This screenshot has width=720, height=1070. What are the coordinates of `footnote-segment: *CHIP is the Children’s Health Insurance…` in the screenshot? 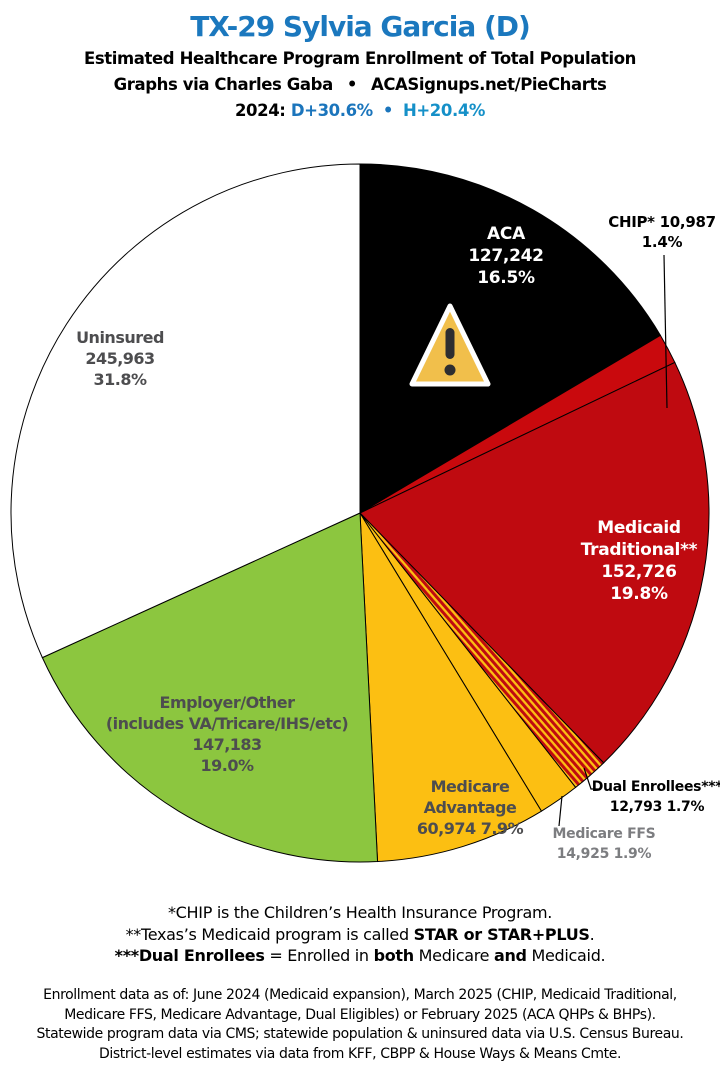 It's located at (360, 912).